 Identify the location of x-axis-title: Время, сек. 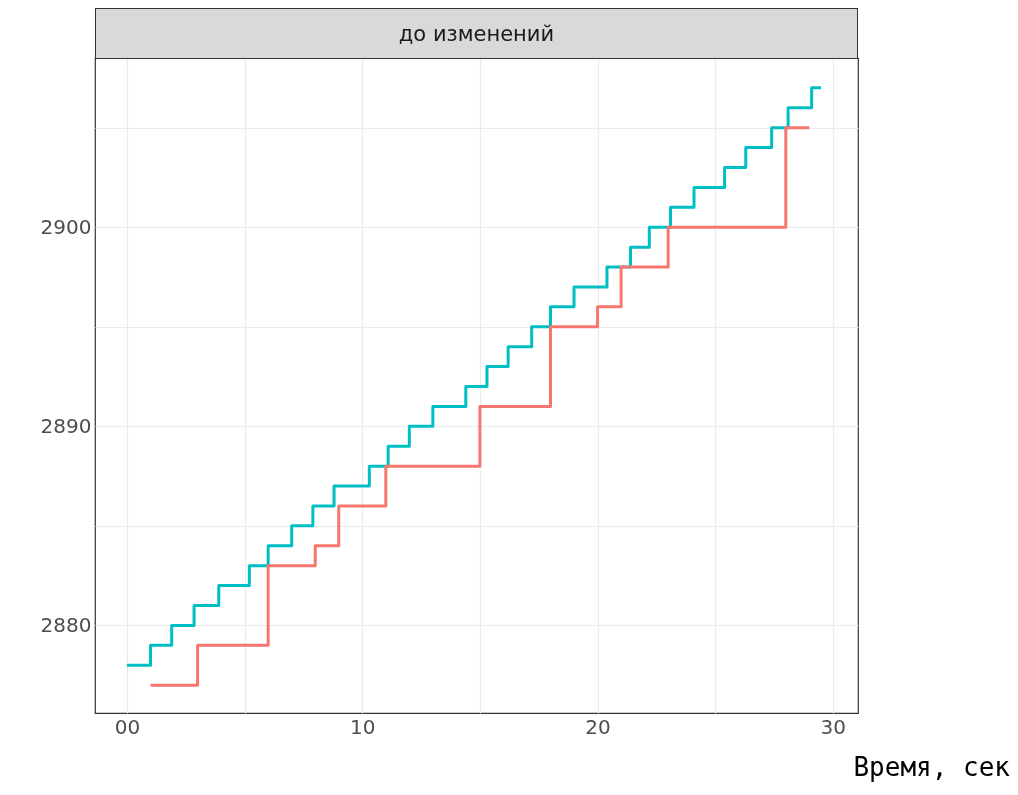
(931, 767).